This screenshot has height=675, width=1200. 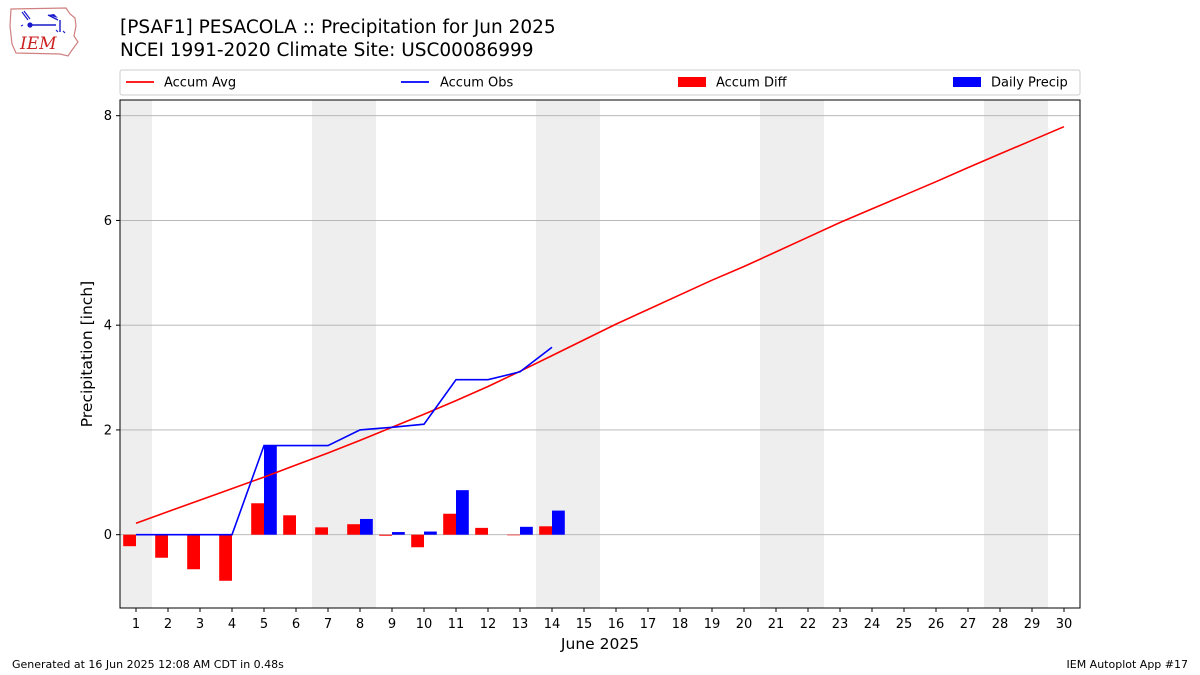 I want to click on x-tick-label: 5, so click(x=264, y=624).